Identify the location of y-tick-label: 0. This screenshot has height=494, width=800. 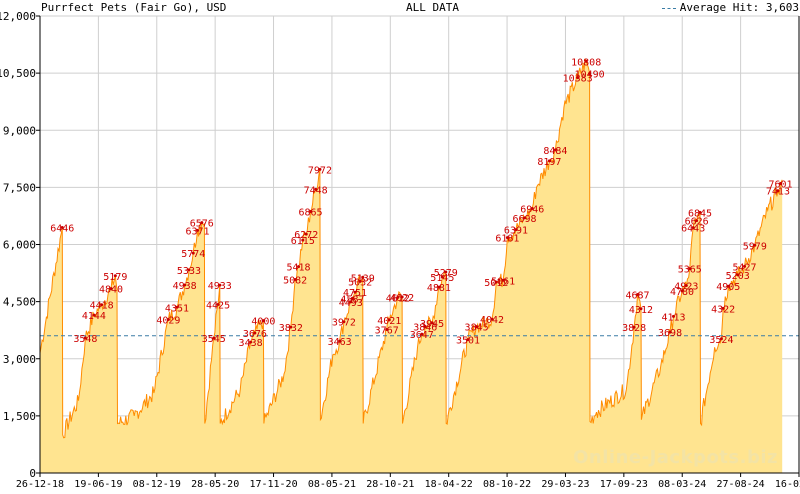
(32, 473).